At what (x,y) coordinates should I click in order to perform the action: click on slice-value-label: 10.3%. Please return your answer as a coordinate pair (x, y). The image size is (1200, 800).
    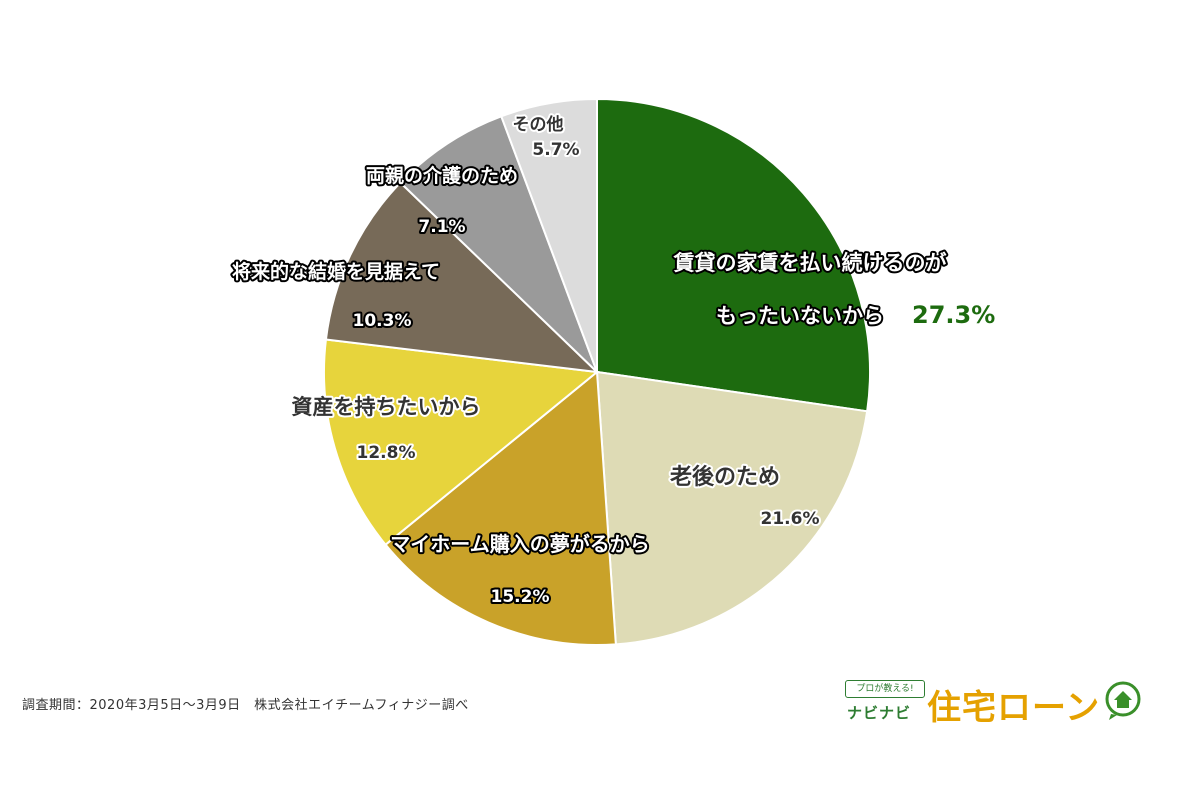
    Looking at the image, I should click on (382, 321).